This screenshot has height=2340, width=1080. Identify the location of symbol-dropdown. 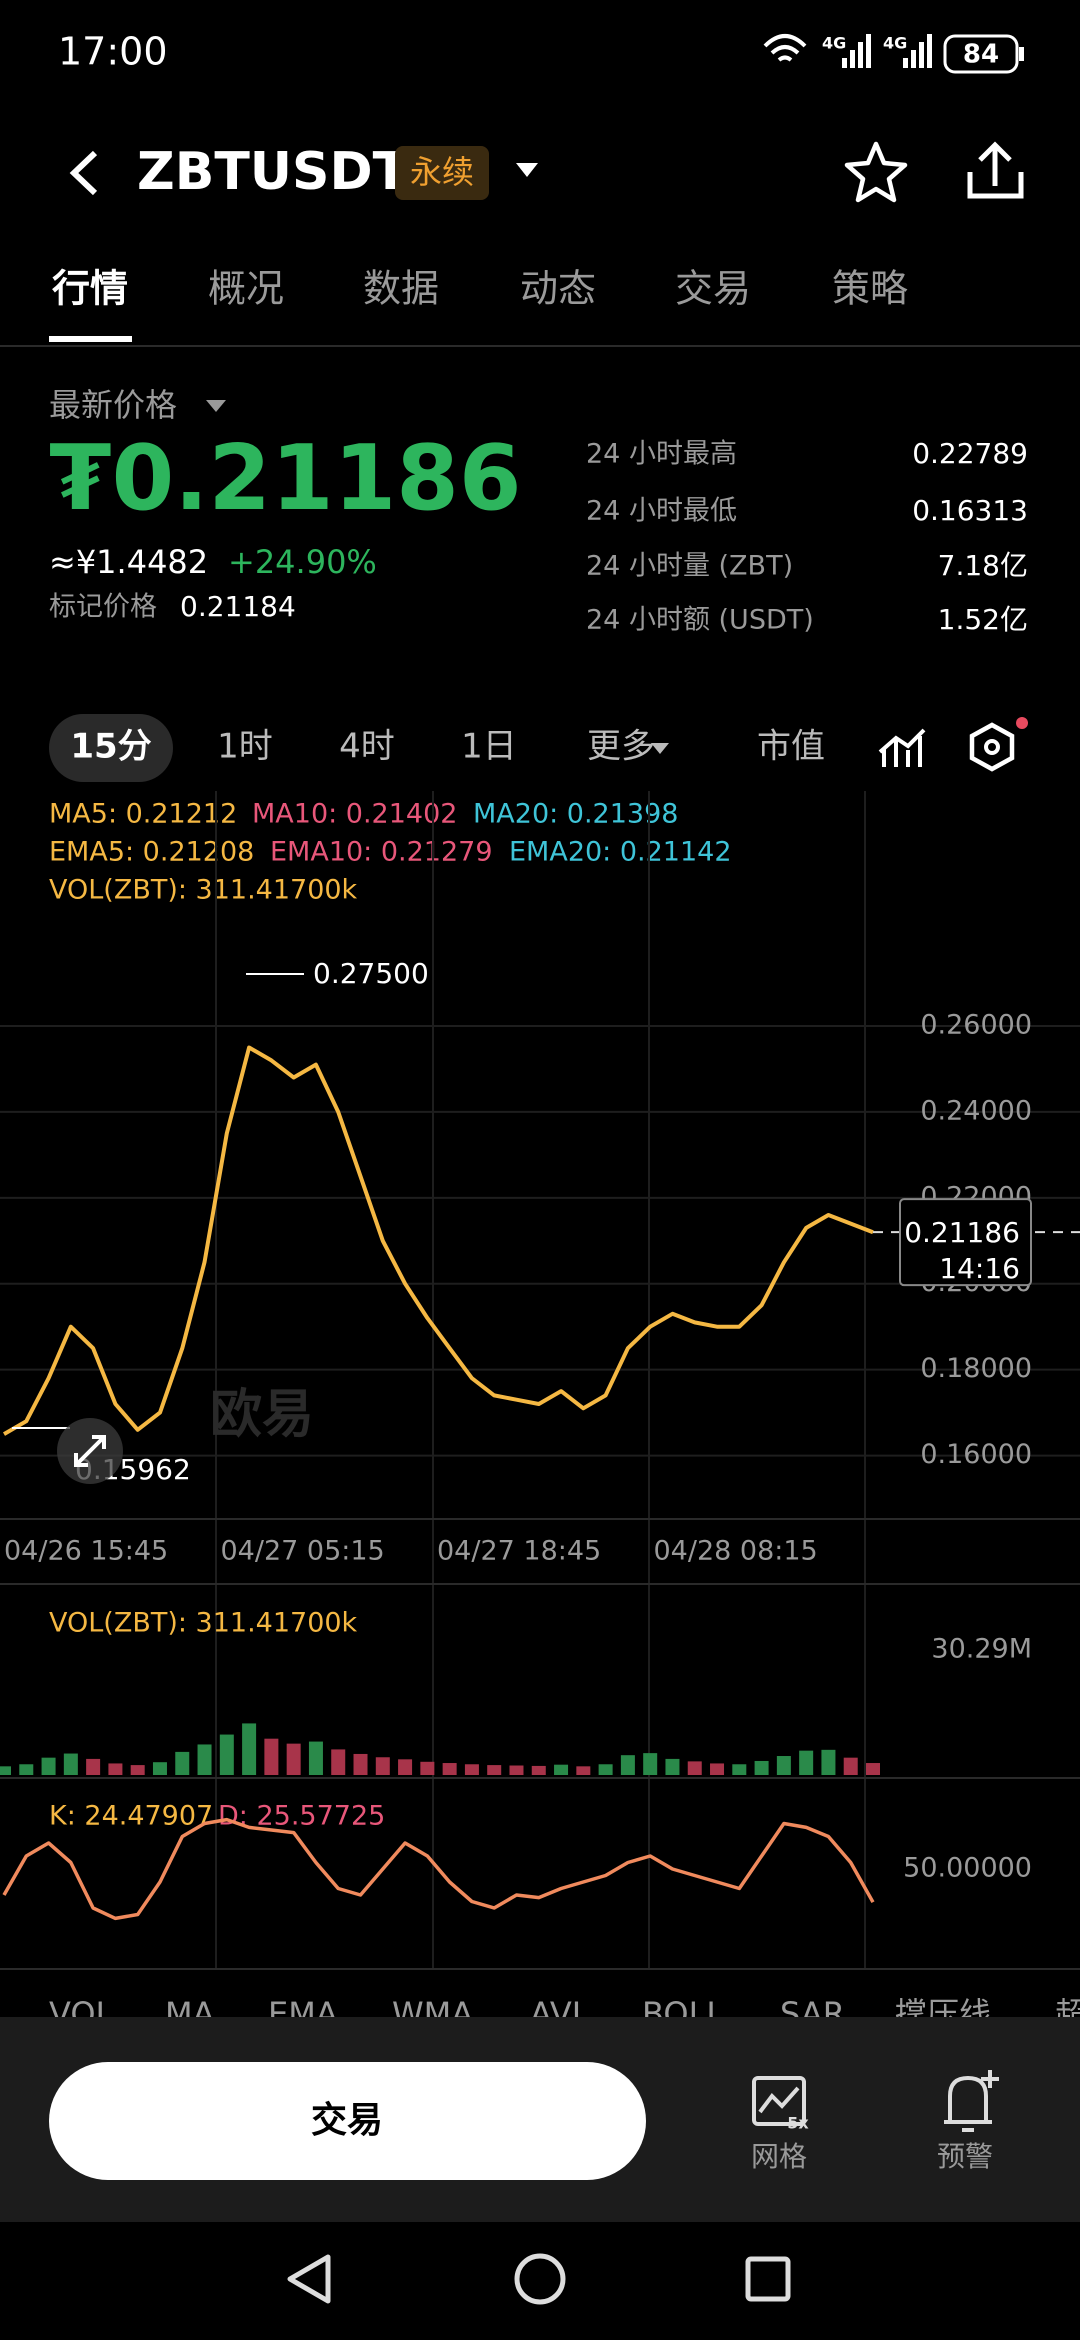
(527, 170).